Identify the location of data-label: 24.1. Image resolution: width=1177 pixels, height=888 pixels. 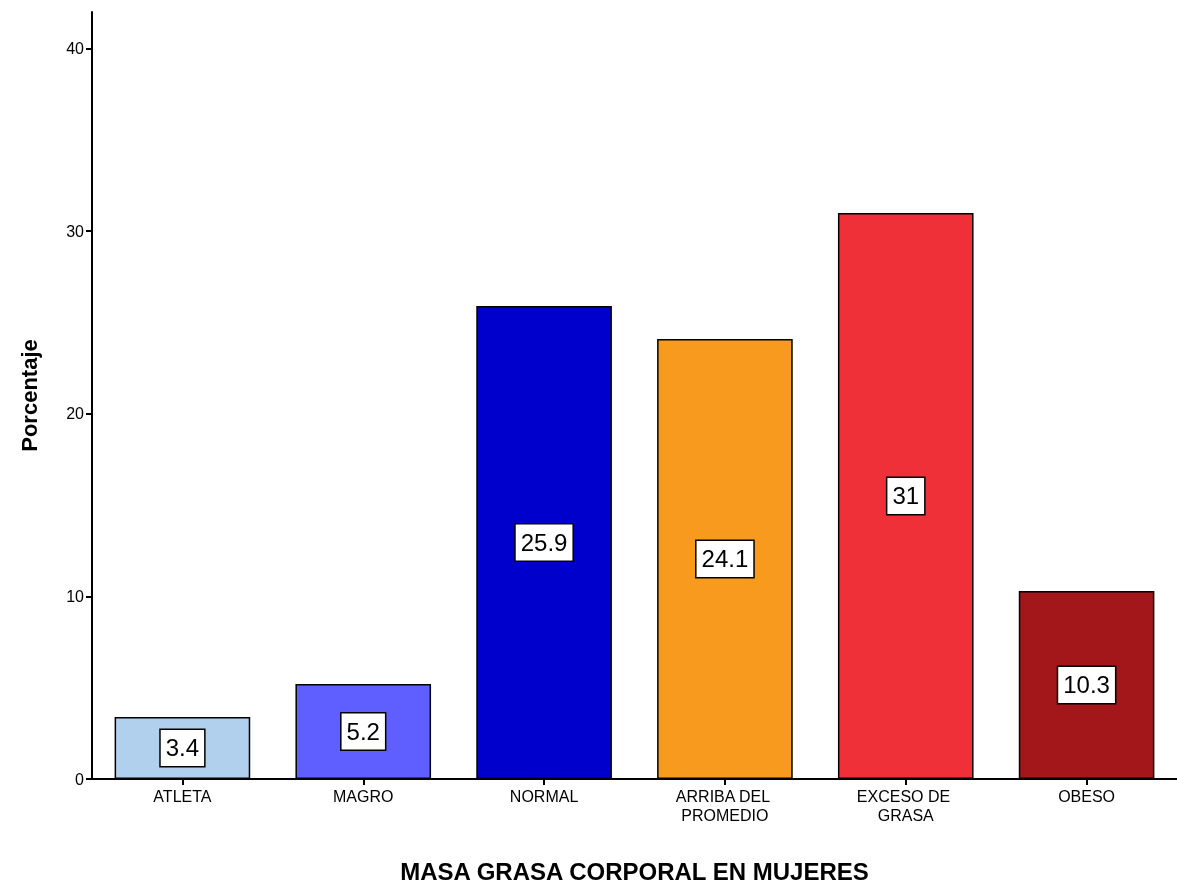
(725, 559).